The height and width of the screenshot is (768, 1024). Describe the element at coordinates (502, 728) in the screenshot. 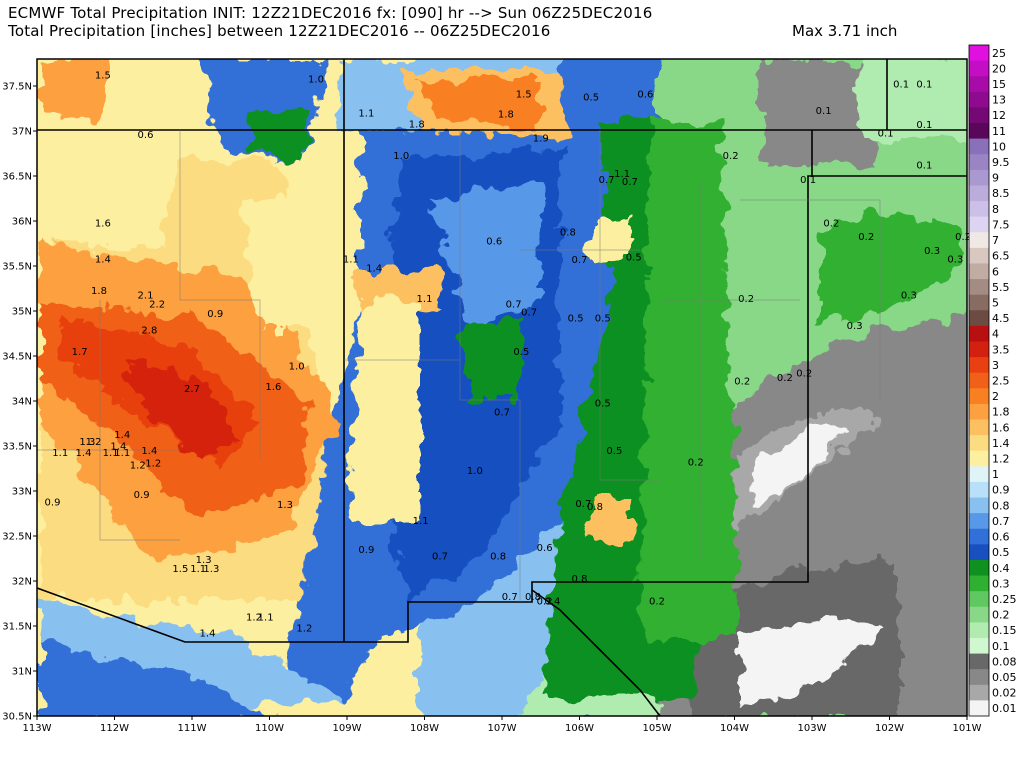

I see `lon-label: 107W` at that location.